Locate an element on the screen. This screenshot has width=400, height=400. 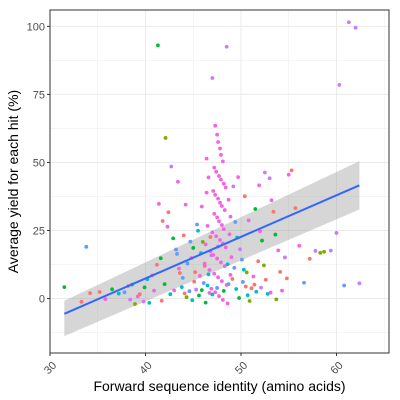
y-tick-label: 25 is located at coordinates (39, 232).